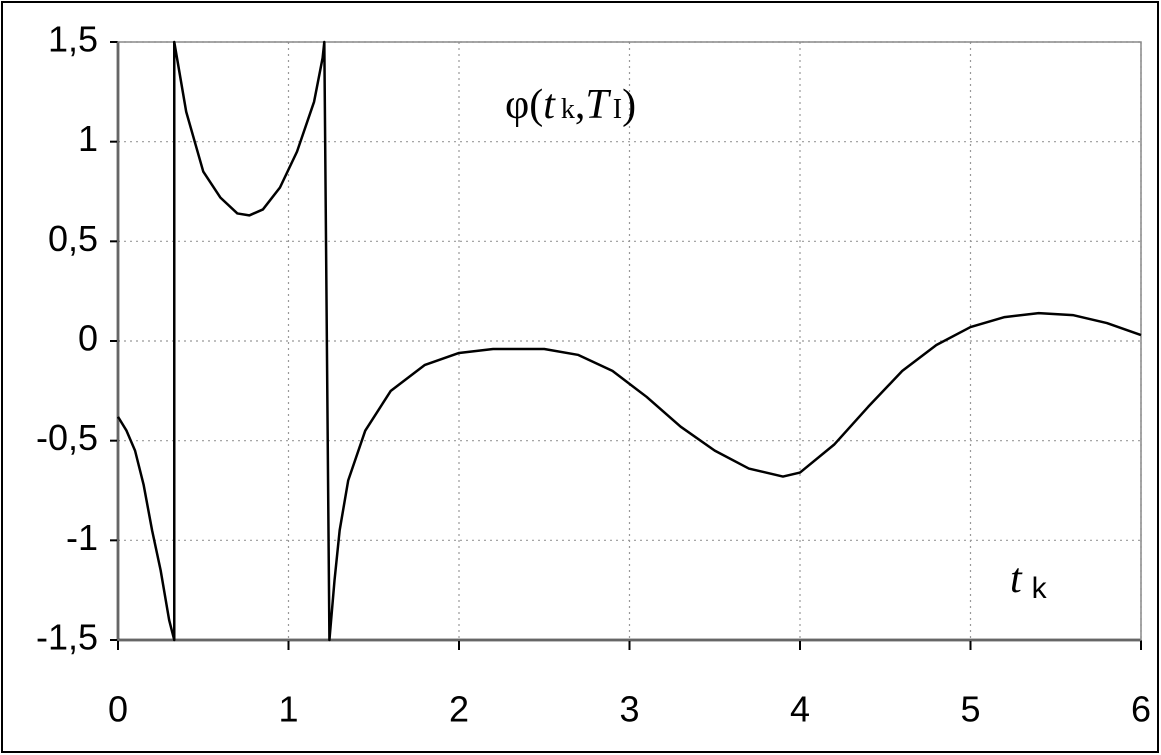 The height and width of the screenshot is (755, 1161). Describe the element at coordinates (73, 39) in the screenshot. I see `y-tick-label: 1,5` at that location.